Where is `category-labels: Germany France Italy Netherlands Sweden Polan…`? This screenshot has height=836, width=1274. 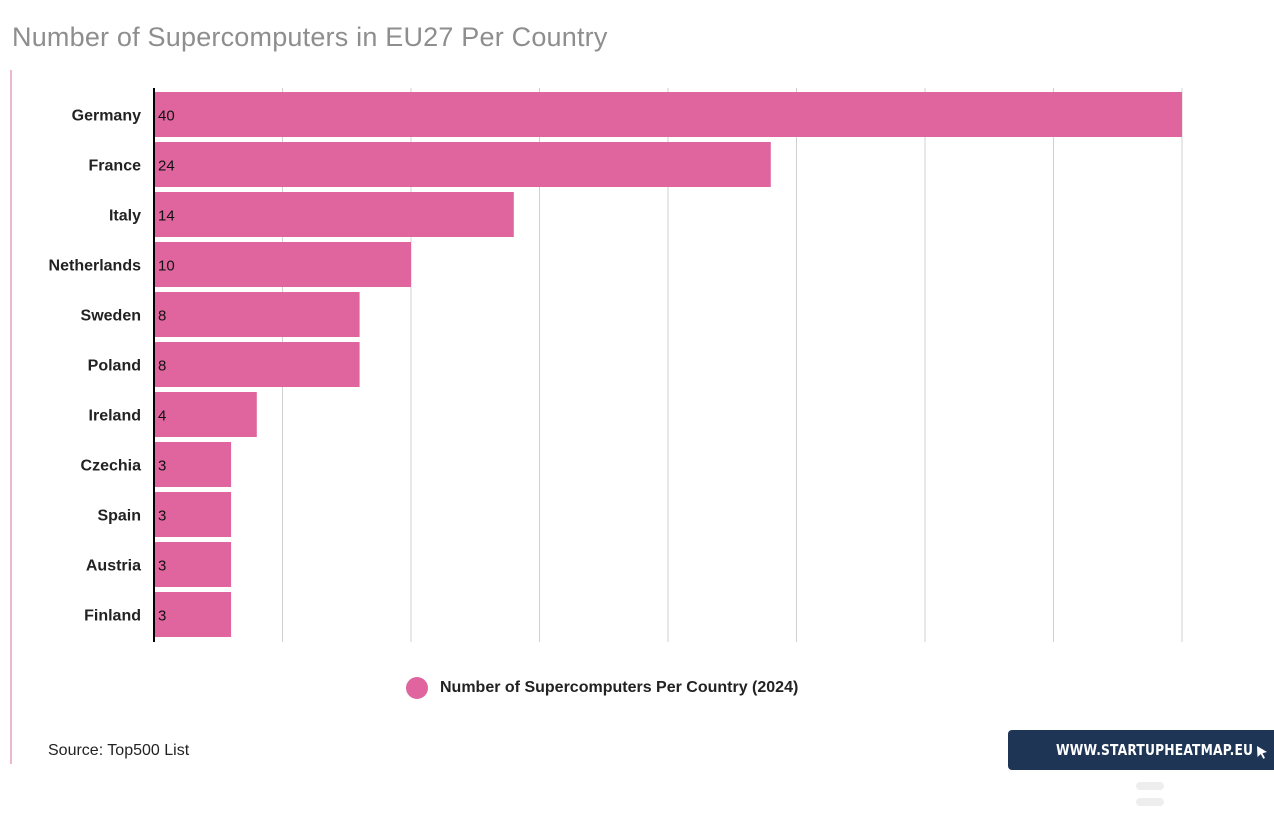
category-labels: Germany France Italy Netherlands Sweden Polan… is located at coordinates (95, 366).